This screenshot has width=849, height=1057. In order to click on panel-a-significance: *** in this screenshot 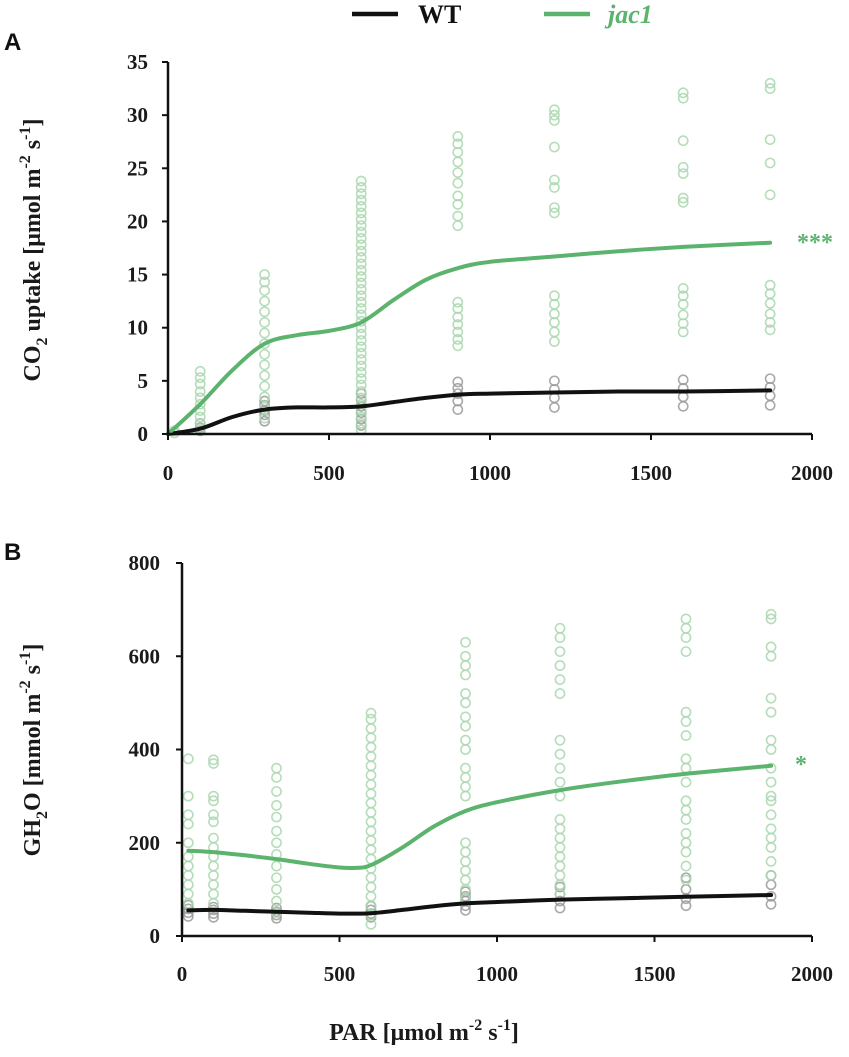, I will do `click(815, 243)`.